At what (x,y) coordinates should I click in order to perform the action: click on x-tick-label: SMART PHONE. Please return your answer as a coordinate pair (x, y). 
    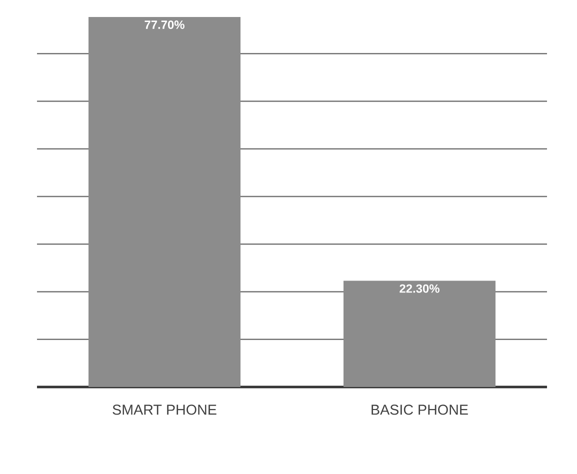
    Looking at the image, I should click on (164, 409).